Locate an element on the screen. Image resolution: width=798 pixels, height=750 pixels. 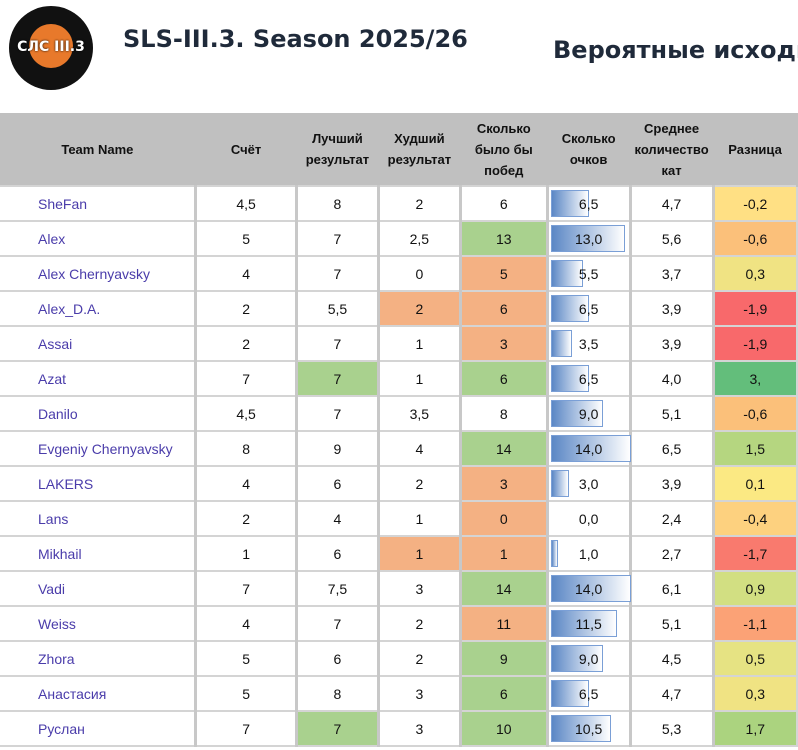
avg-cell: 3,7 is located at coordinates (671, 273).